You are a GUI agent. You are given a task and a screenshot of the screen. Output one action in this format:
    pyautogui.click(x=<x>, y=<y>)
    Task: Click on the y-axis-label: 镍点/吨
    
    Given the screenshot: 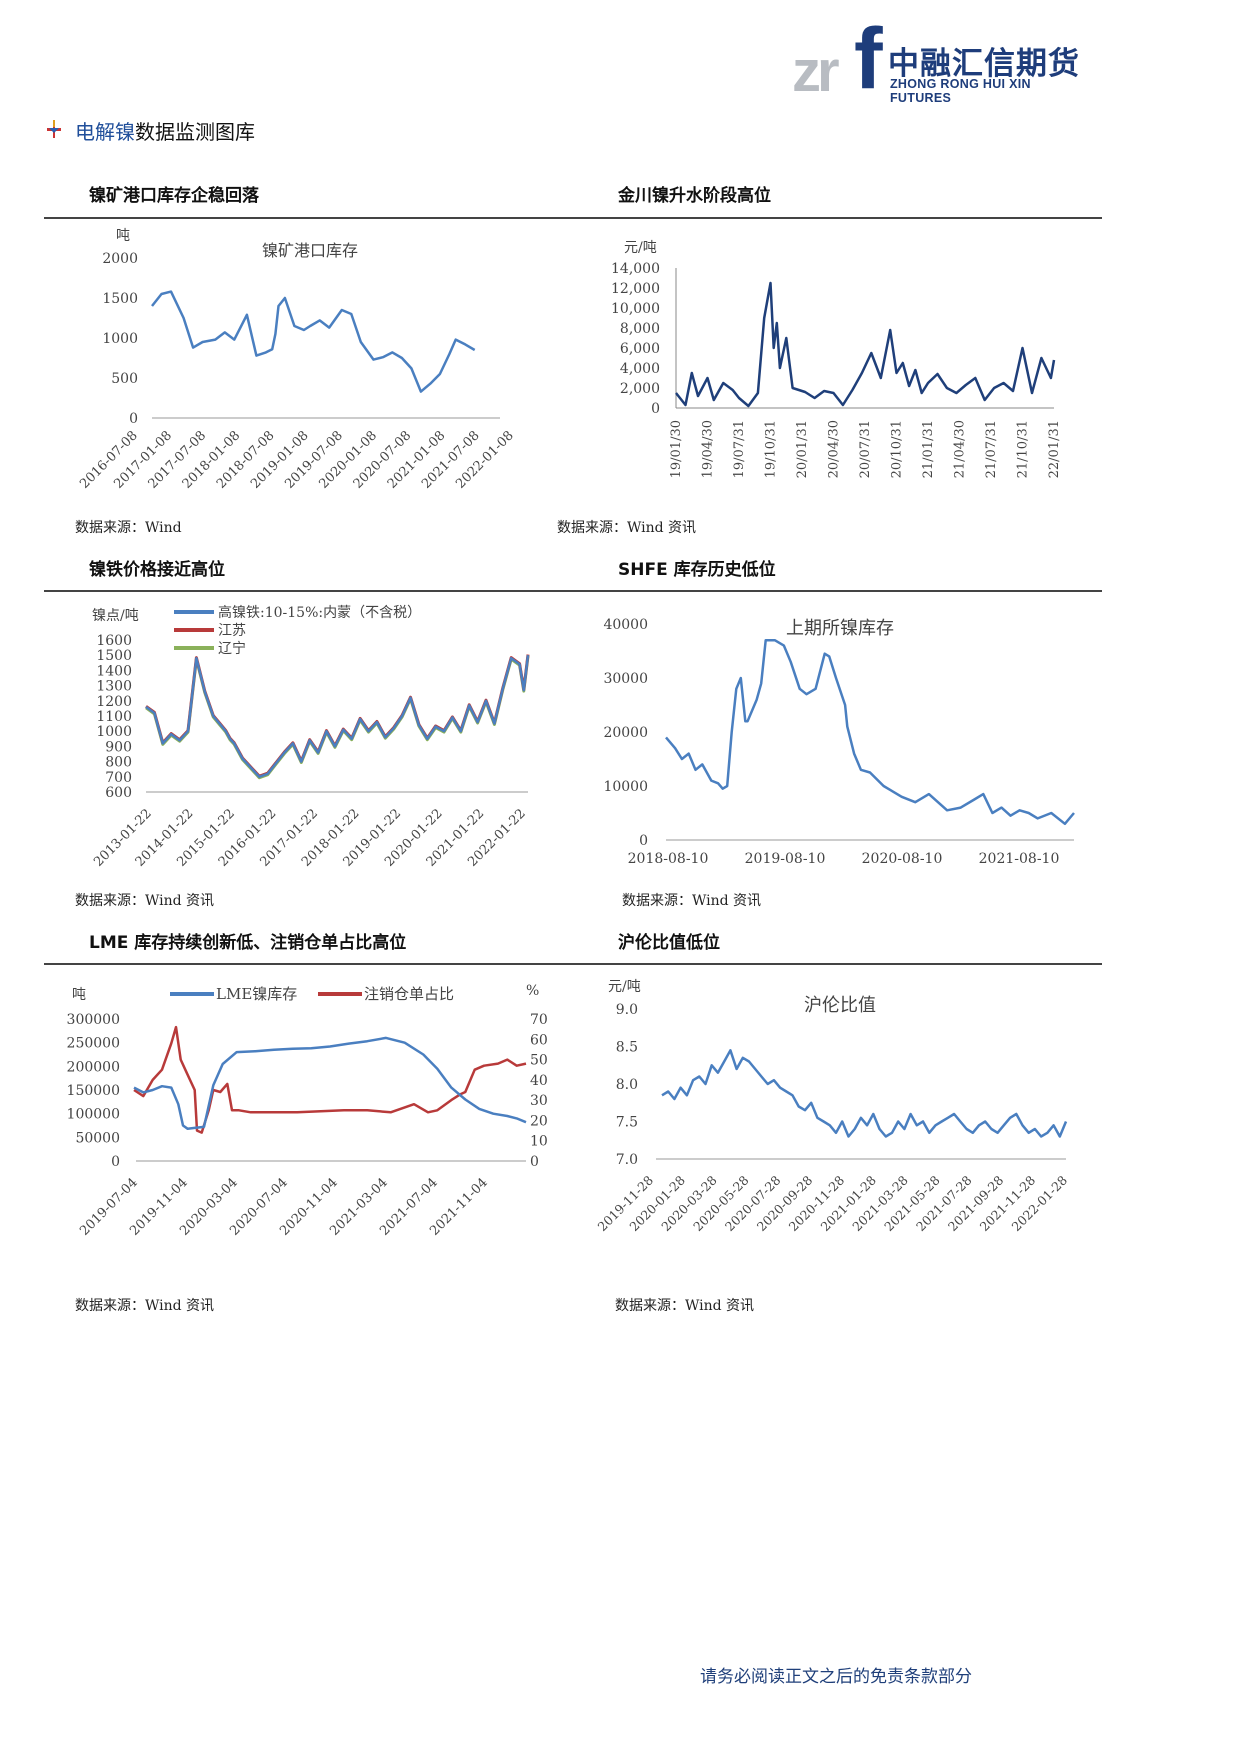 What is the action you would take?
    pyautogui.click(x=115, y=616)
    